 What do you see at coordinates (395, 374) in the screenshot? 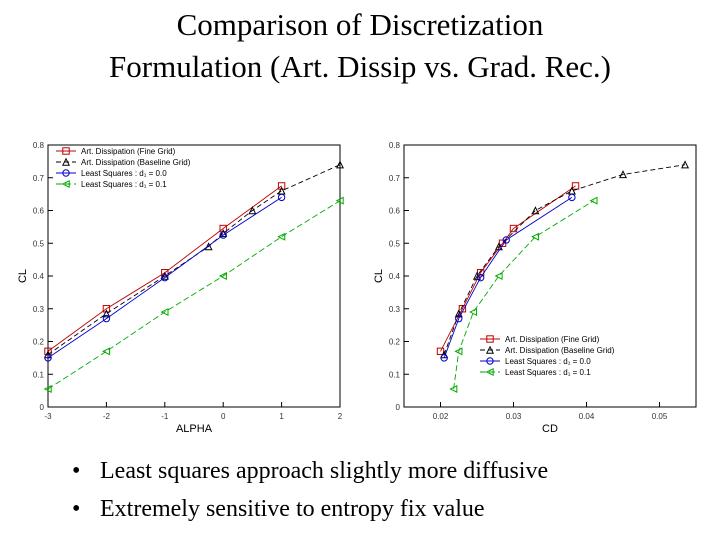
I see `y-tick-label: 0.1` at bounding box center [395, 374].